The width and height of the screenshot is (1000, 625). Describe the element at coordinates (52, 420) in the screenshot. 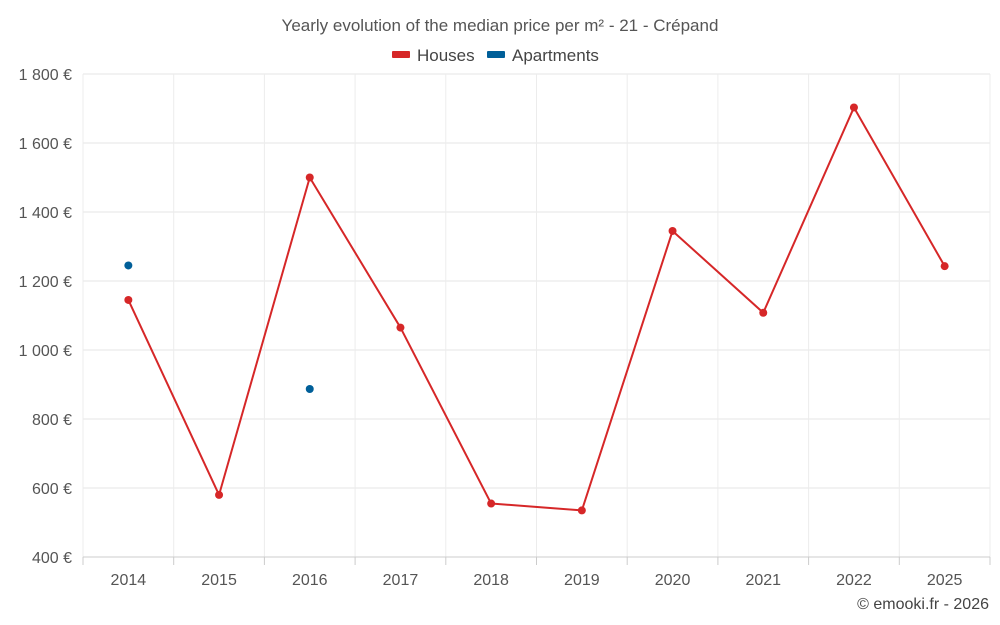

I see `y-tick-label: 800 €` at that location.